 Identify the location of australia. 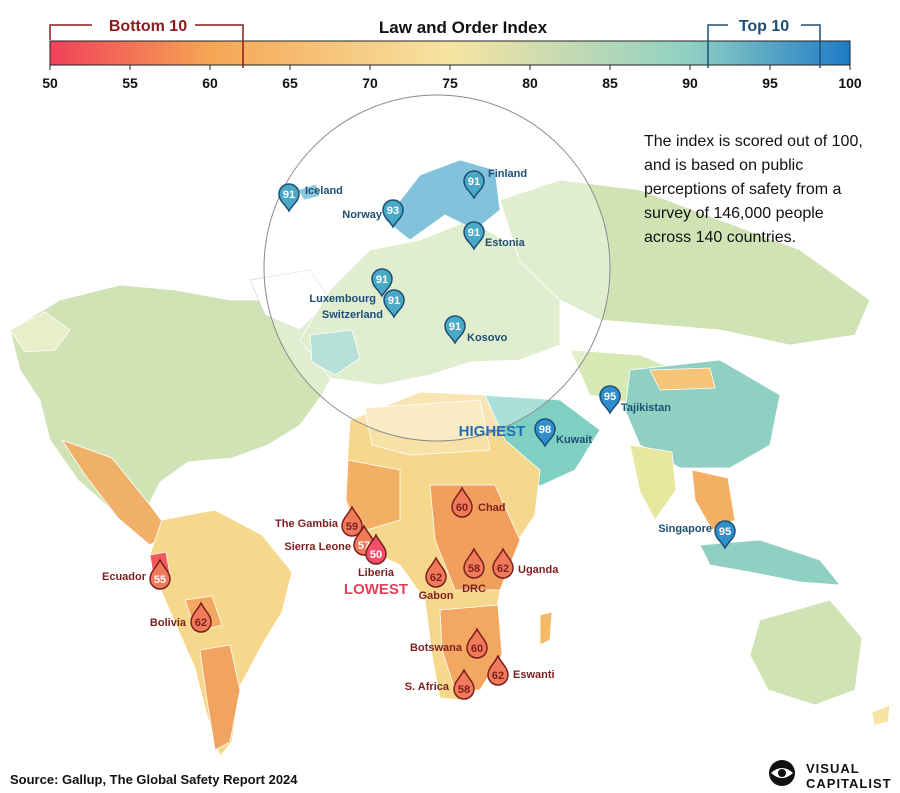
(806, 652).